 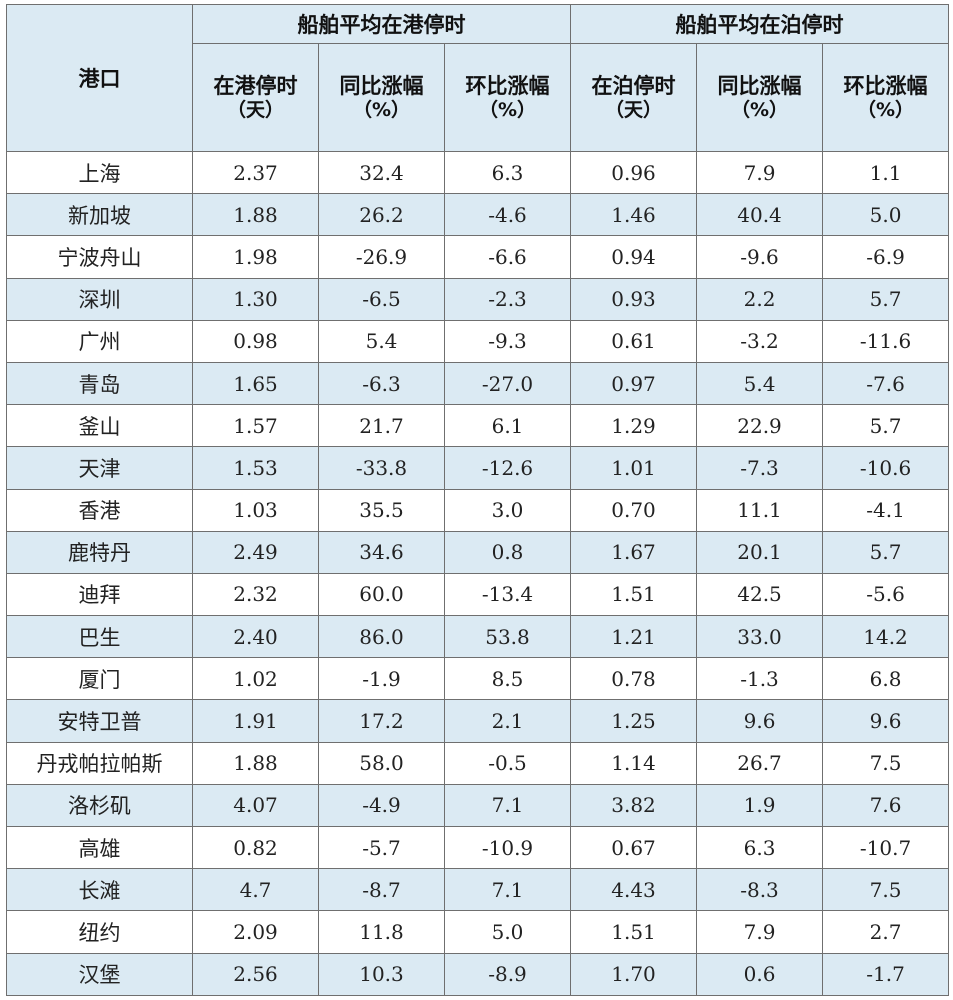 I want to click on port-name-cell: 丹戎帕拉帕斯, so click(x=99, y=763).